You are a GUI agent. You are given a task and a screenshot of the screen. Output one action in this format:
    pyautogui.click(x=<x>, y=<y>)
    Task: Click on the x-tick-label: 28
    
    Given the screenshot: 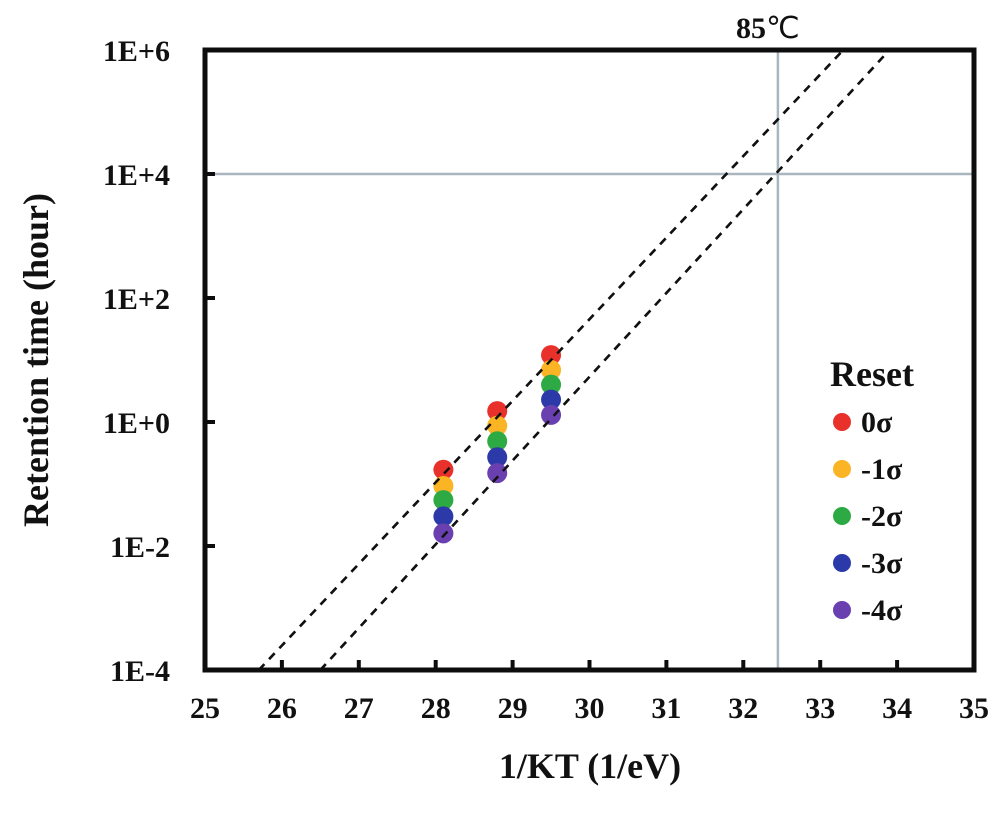 What is the action you would take?
    pyautogui.click(x=436, y=708)
    